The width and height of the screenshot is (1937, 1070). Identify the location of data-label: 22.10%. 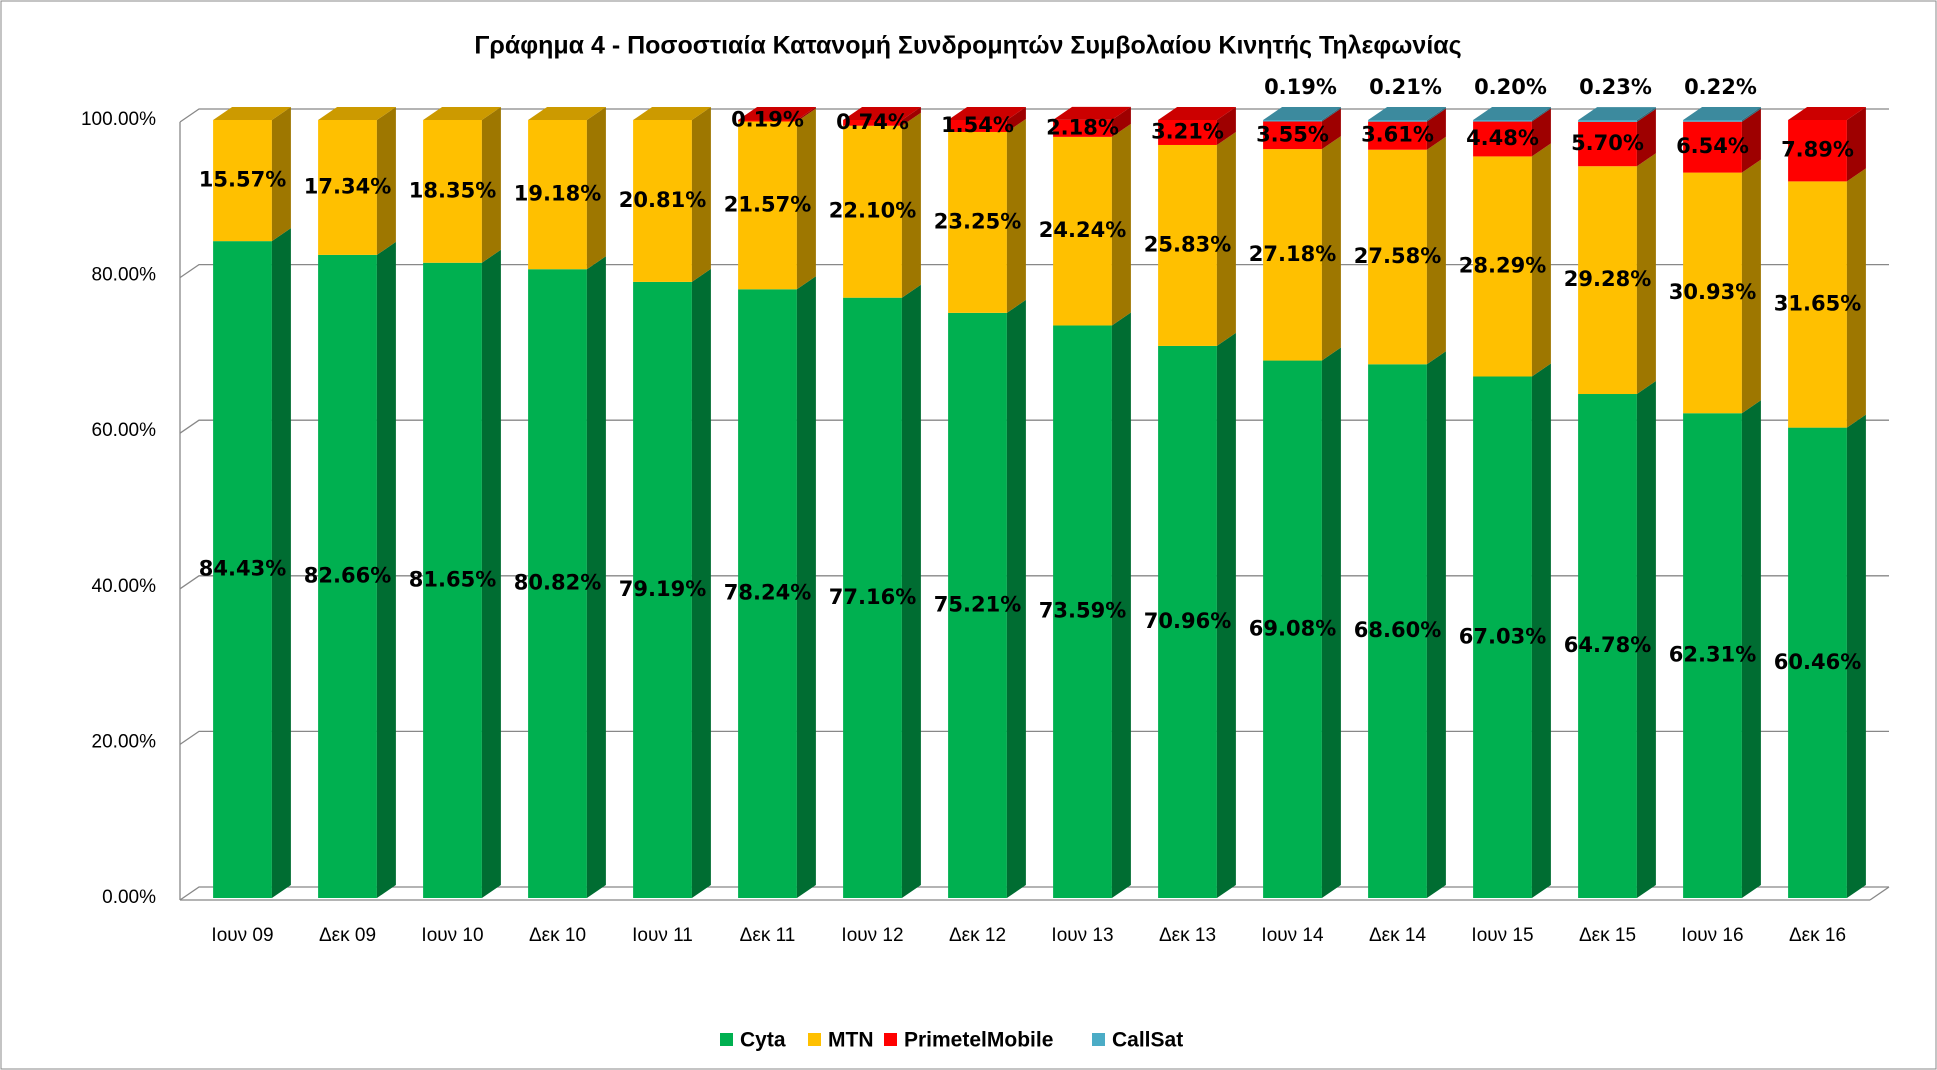
(872, 211).